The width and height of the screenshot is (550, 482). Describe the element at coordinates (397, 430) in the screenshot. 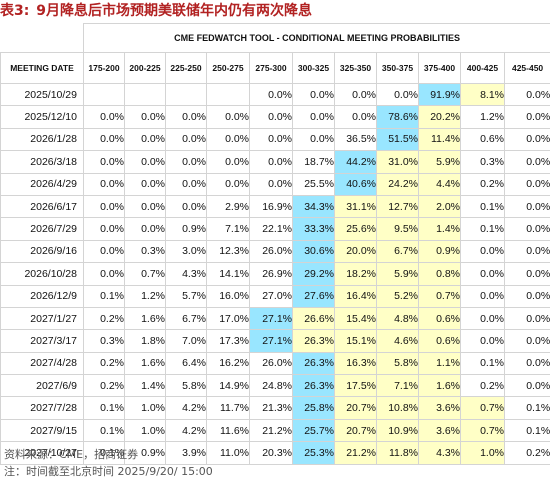

I see `probability-cell: 10.9%` at that location.